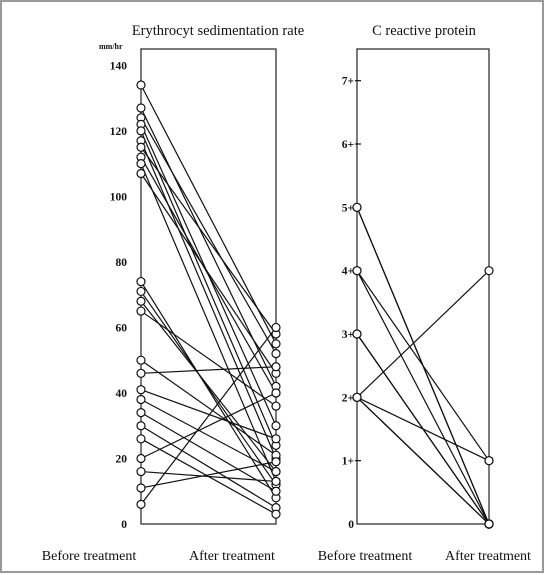 The height and width of the screenshot is (575, 544). I want to click on y-tick-label: 1+, so click(348, 462).